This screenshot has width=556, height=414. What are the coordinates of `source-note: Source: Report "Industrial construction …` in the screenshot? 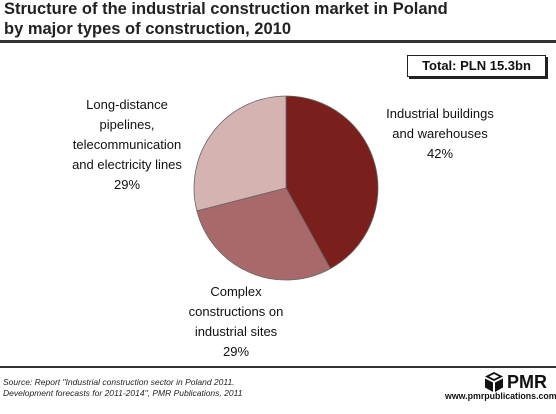 It's located at (153, 388).